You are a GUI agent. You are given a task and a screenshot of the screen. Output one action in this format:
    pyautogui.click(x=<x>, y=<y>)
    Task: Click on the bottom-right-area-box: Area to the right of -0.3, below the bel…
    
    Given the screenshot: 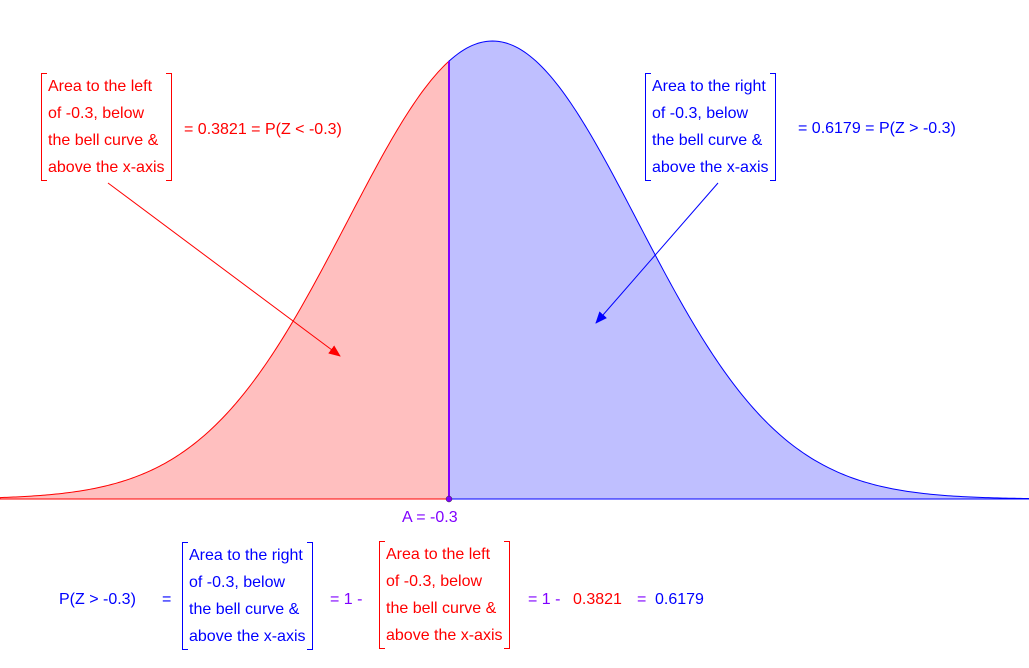 What is the action you would take?
    pyautogui.click(x=247, y=596)
    